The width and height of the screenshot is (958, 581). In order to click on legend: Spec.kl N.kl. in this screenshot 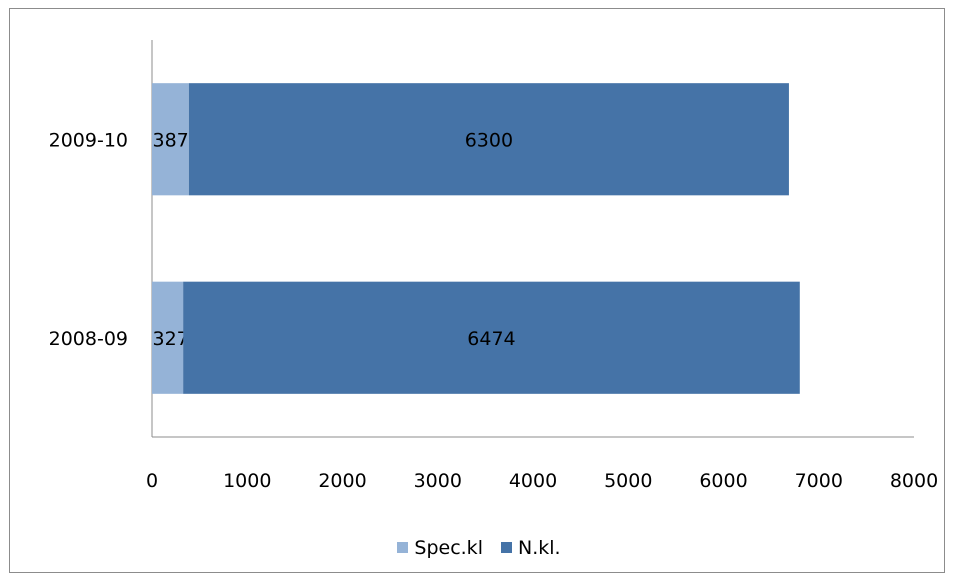, I will do `click(479, 547)`.